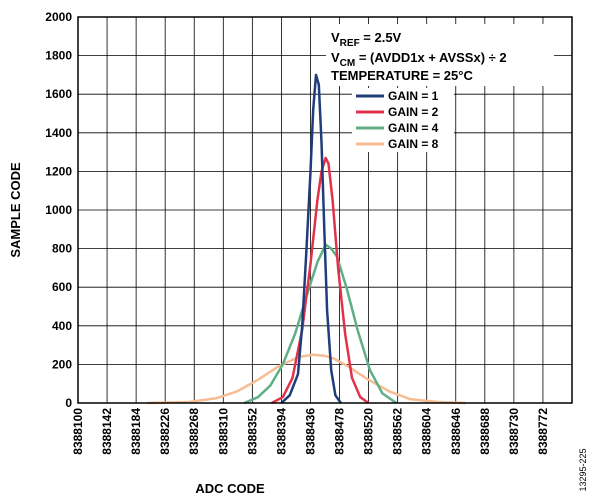 The image size is (595, 500). Describe the element at coordinates (68, 403) in the screenshot. I see `y-tick-label: 0` at that location.